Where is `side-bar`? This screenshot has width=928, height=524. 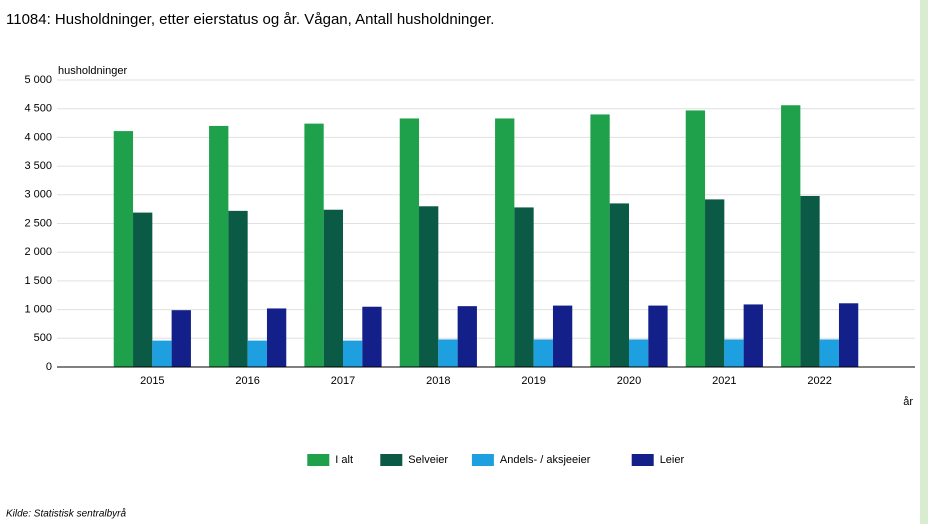 side-bar is located at coordinates (924, 262).